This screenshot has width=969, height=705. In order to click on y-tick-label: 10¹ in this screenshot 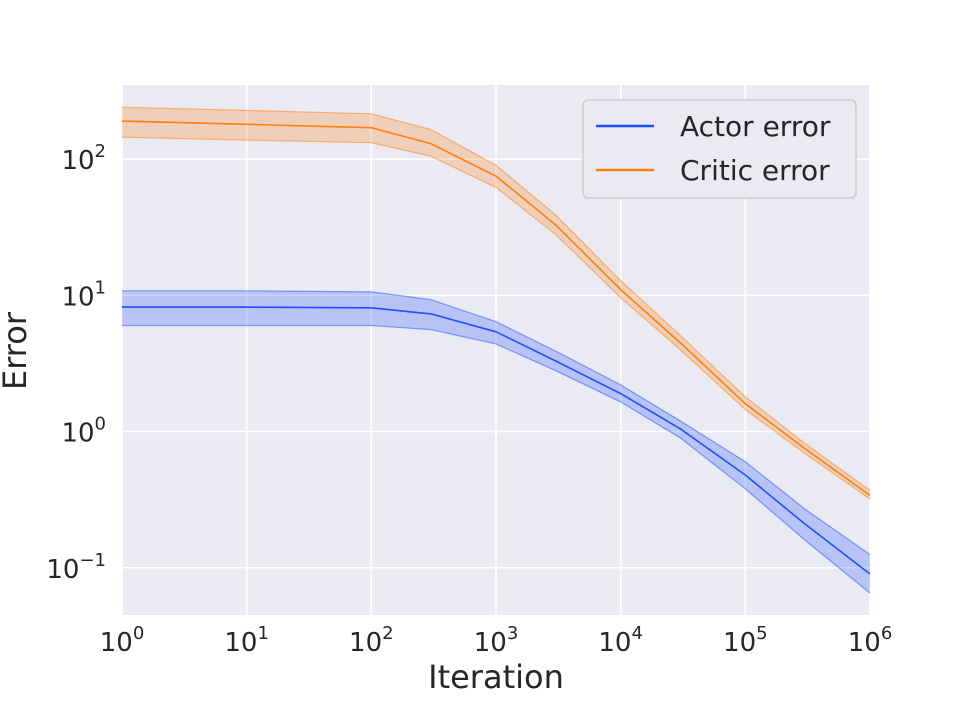, I will do `click(83, 294)`.